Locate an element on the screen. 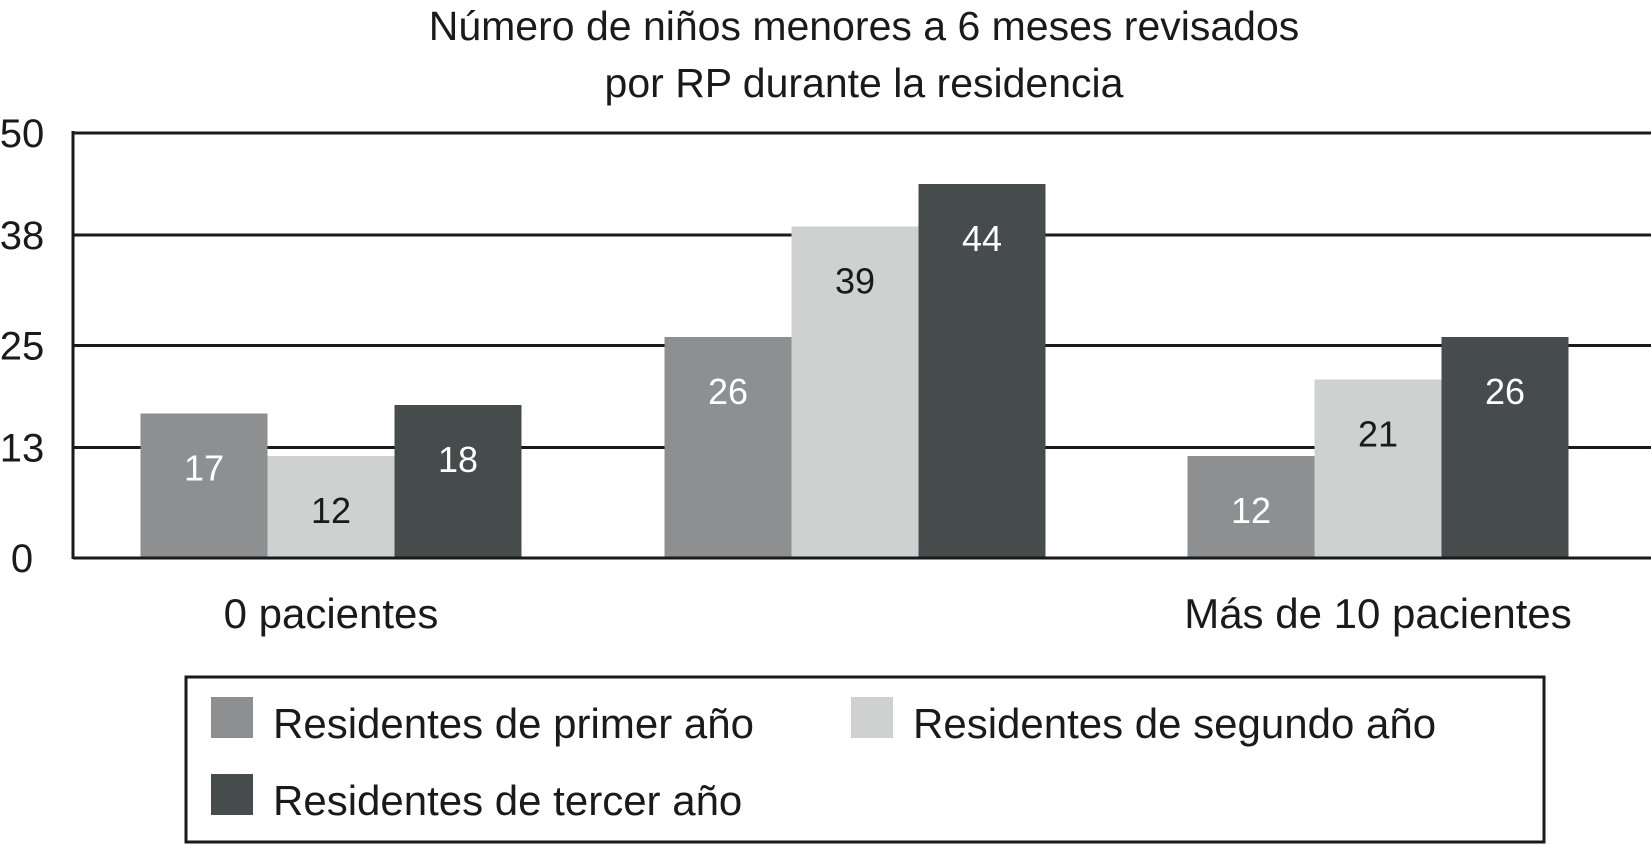 The height and width of the screenshot is (846, 1651). bar-value-label: 17 is located at coordinates (204, 468).